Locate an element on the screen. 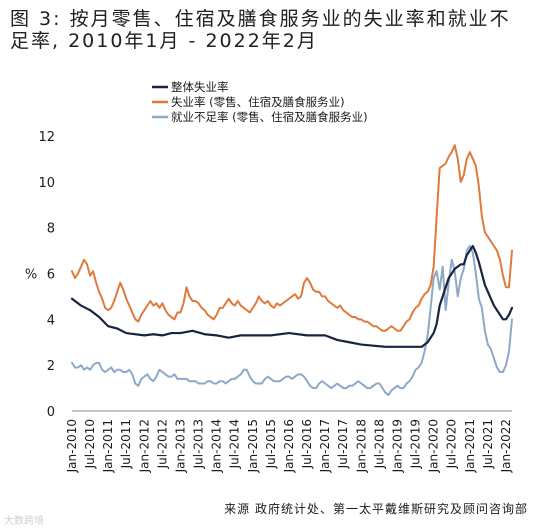  y-axis-unit: % is located at coordinates (31, 275).